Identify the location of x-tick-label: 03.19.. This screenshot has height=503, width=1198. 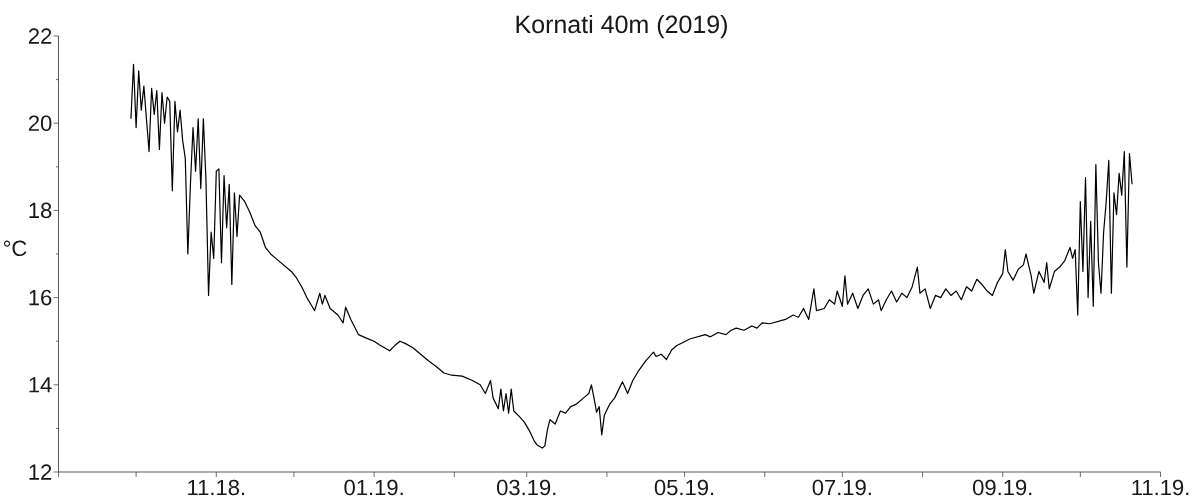
(526, 487).